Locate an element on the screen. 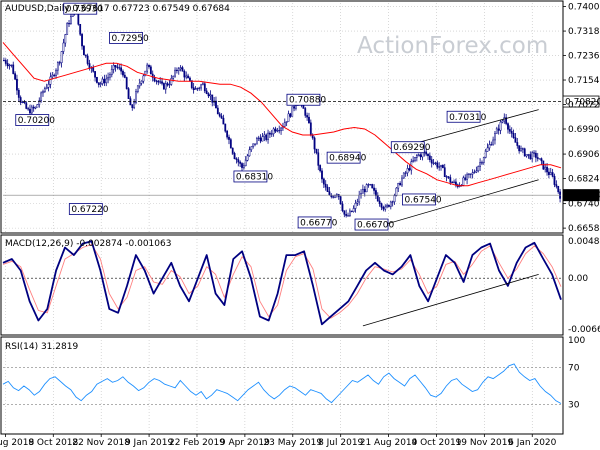 The image size is (600, 450). watermark: ActionForex.com is located at coordinates (452, 46).